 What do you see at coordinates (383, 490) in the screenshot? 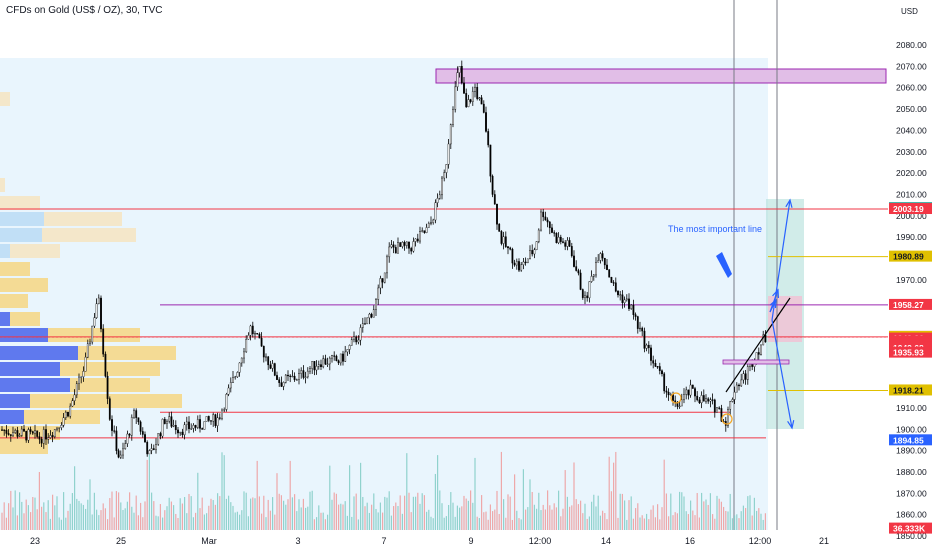
I see `volume-bars` at bounding box center [383, 490].